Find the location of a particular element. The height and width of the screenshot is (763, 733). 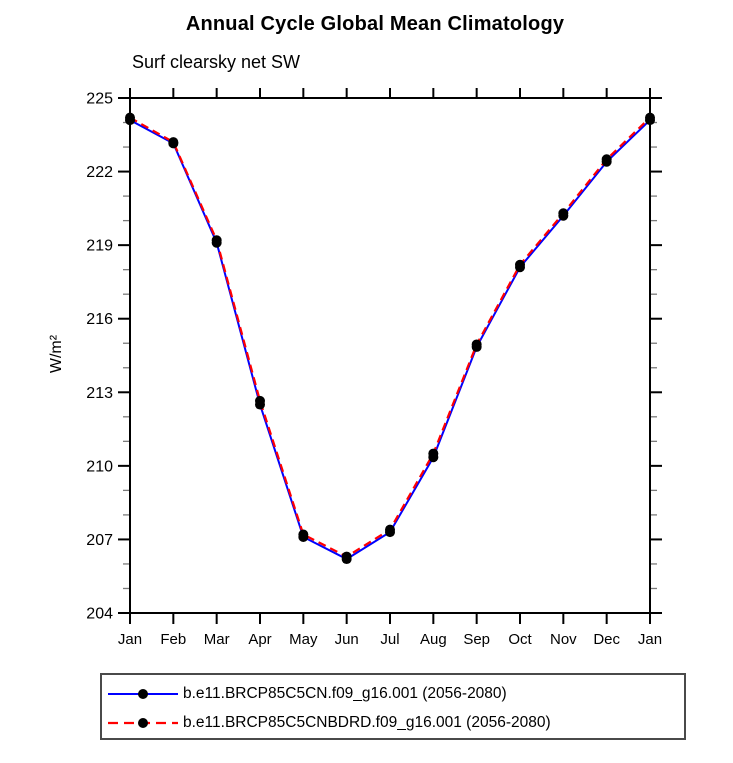

y-axis-tick-labels: 204 207 210 213 216 219 222 225 is located at coordinates (99, 357).